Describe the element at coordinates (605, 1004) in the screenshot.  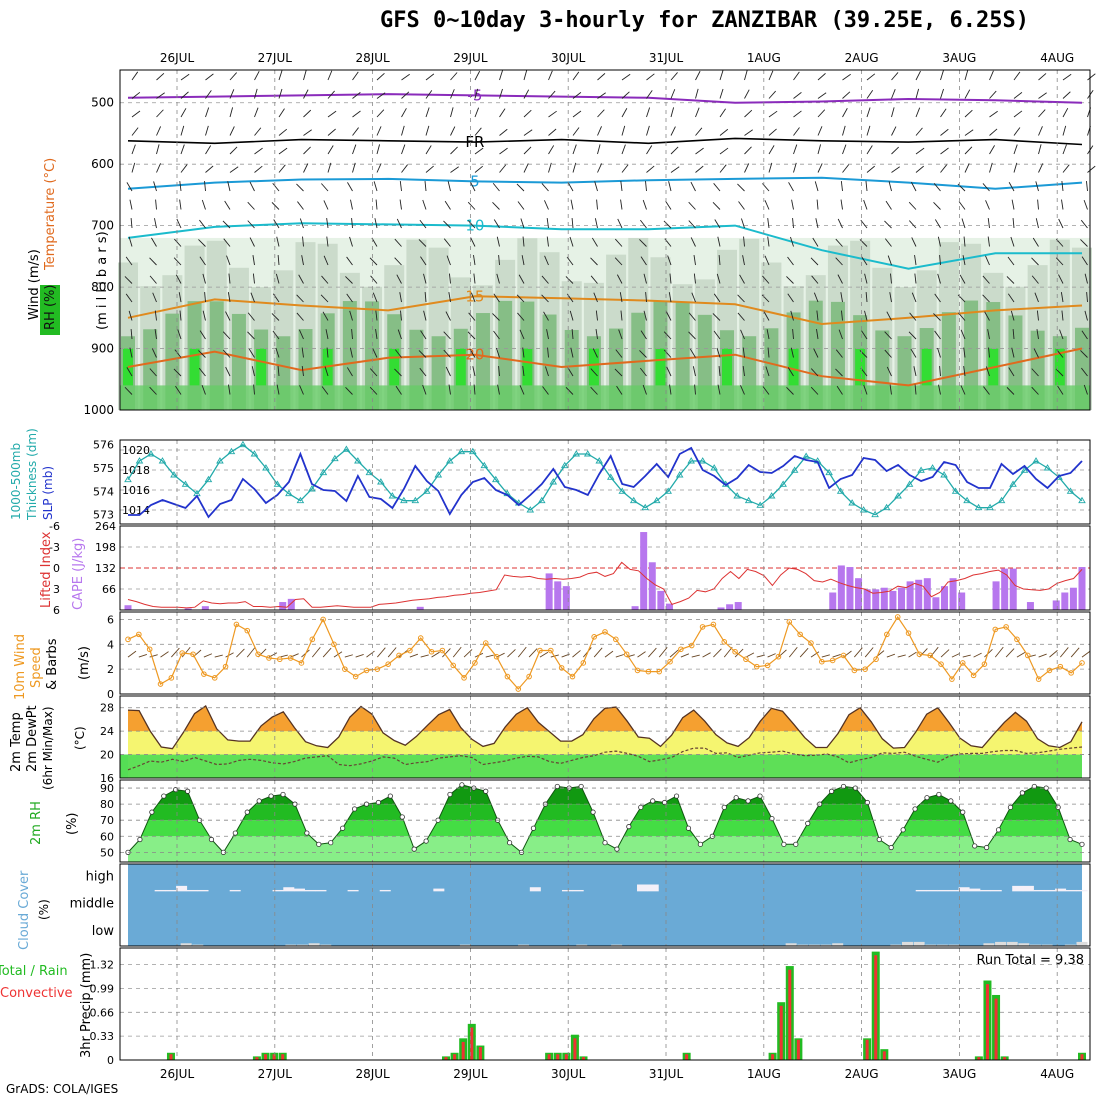
I see `panel-frame` at that location.